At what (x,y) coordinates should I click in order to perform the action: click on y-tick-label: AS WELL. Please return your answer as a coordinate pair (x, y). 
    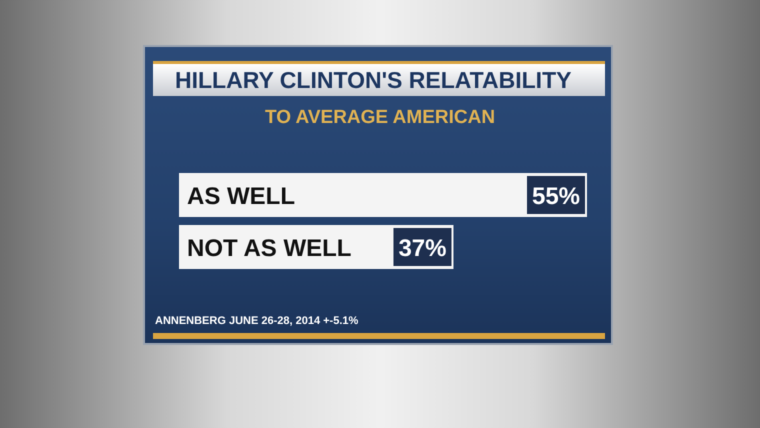
    Looking at the image, I should click on (241, 196).